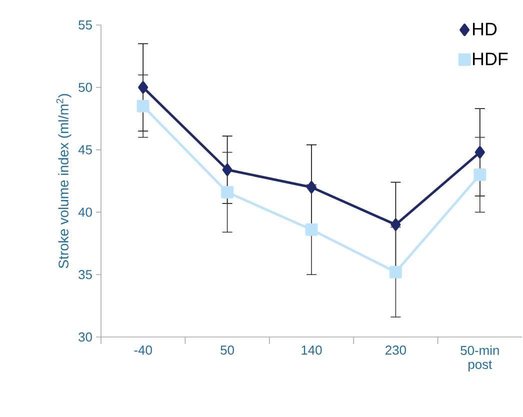 This screenshot has height=417, width=523. I want to click on y-tick-label: 40, so click(85, 212).